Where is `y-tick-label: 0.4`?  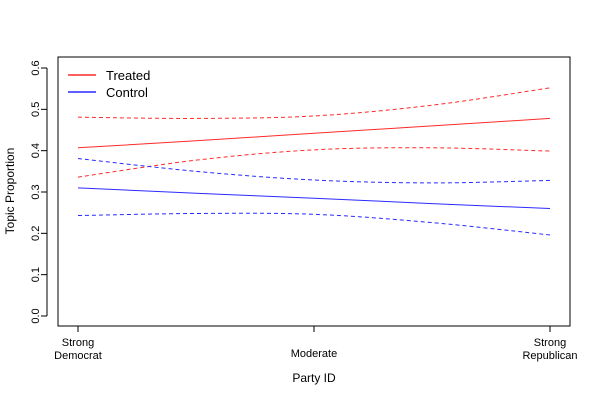
y-tick-label: 0.4 is located at coordinates (36, 150).